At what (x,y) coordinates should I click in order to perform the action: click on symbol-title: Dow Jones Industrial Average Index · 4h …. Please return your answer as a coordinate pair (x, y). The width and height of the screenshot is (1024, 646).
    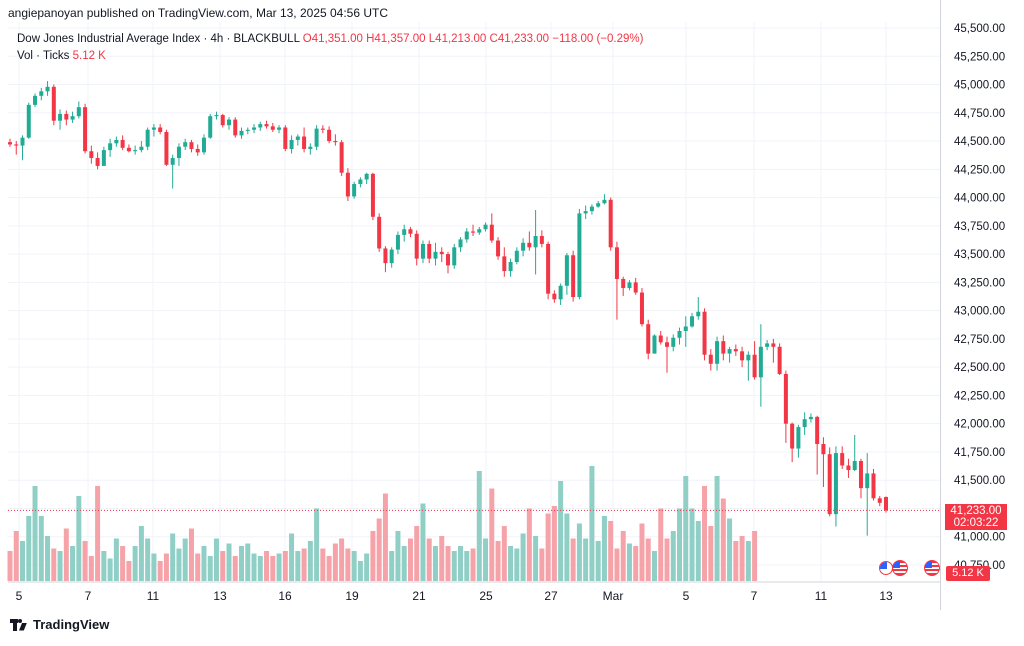
    Looking at the image, I should click on (158, 39).